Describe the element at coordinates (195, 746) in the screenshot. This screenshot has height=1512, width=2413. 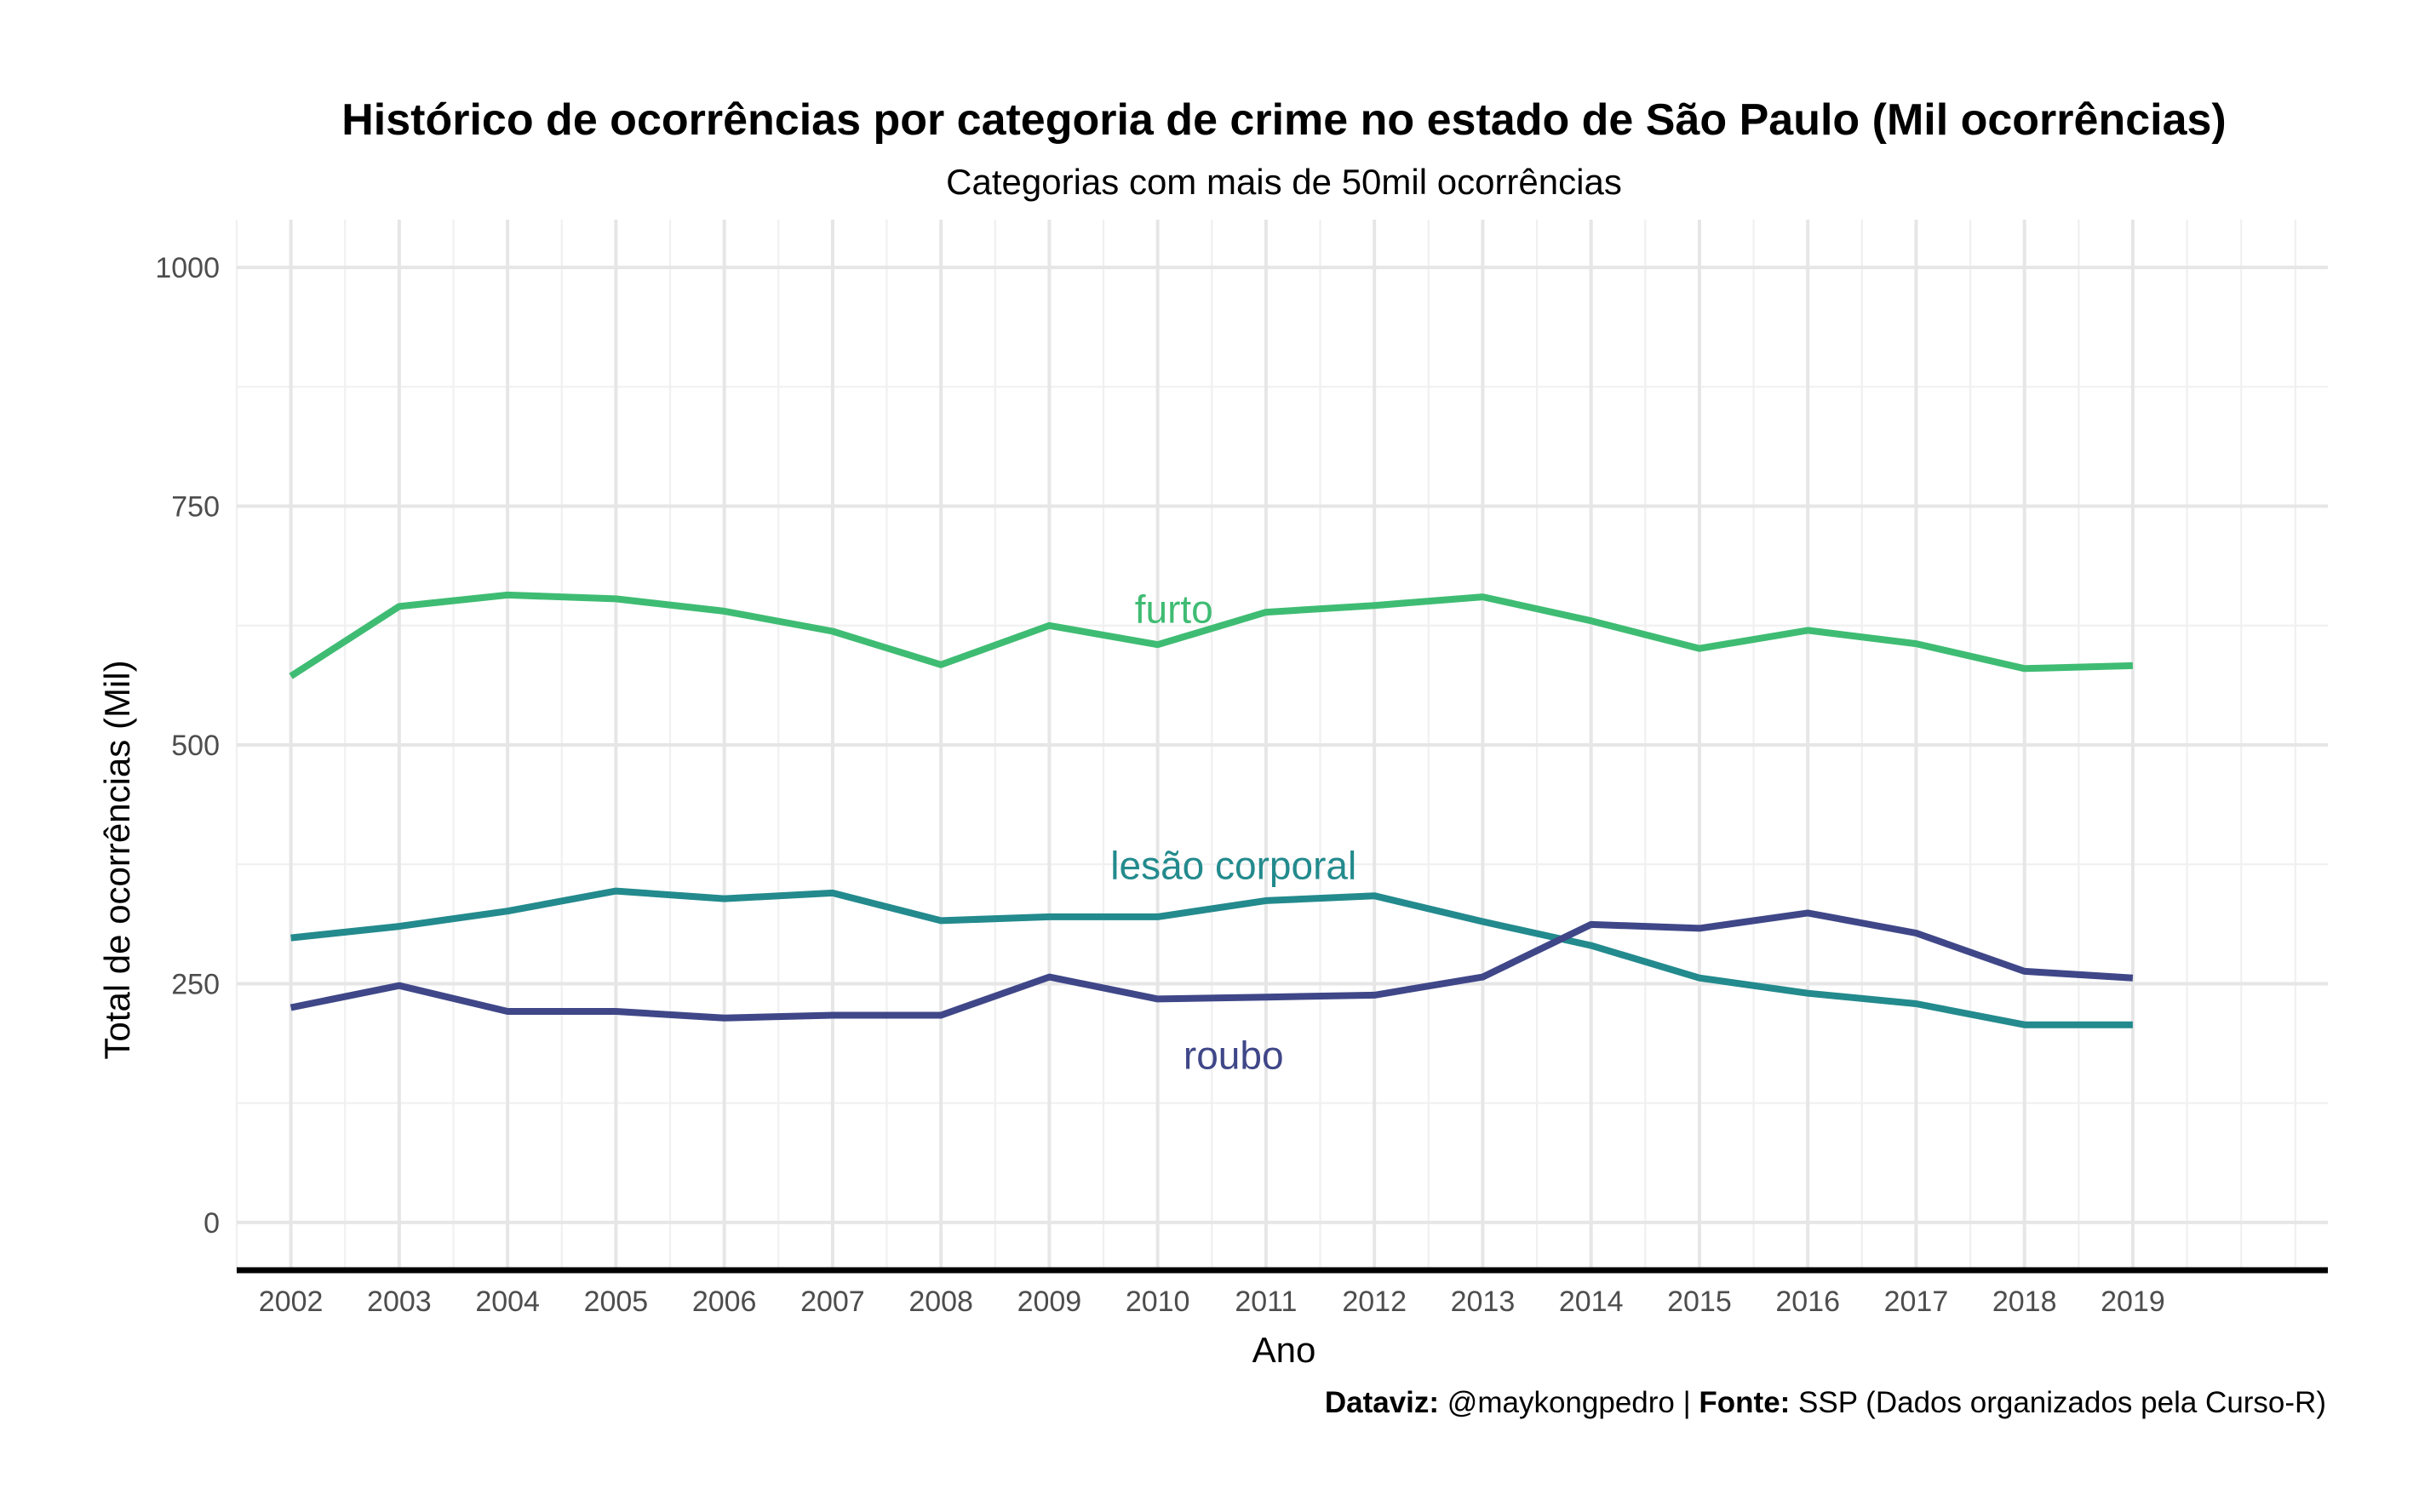
I see `y-tick-label: 500` at that location.